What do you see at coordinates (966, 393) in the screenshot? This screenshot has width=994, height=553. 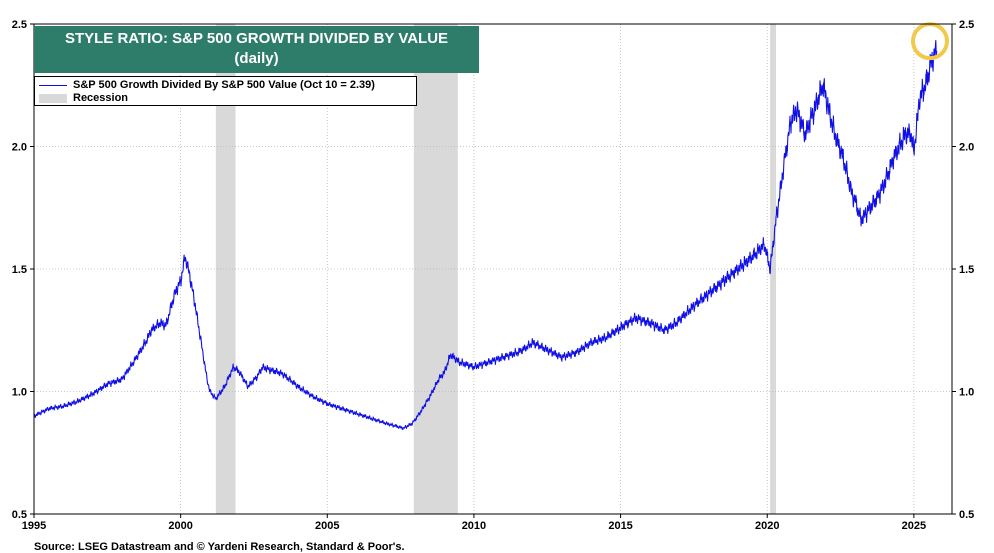 I see `y-tick-label-right: 1.0` at bounding box center [966, 393].